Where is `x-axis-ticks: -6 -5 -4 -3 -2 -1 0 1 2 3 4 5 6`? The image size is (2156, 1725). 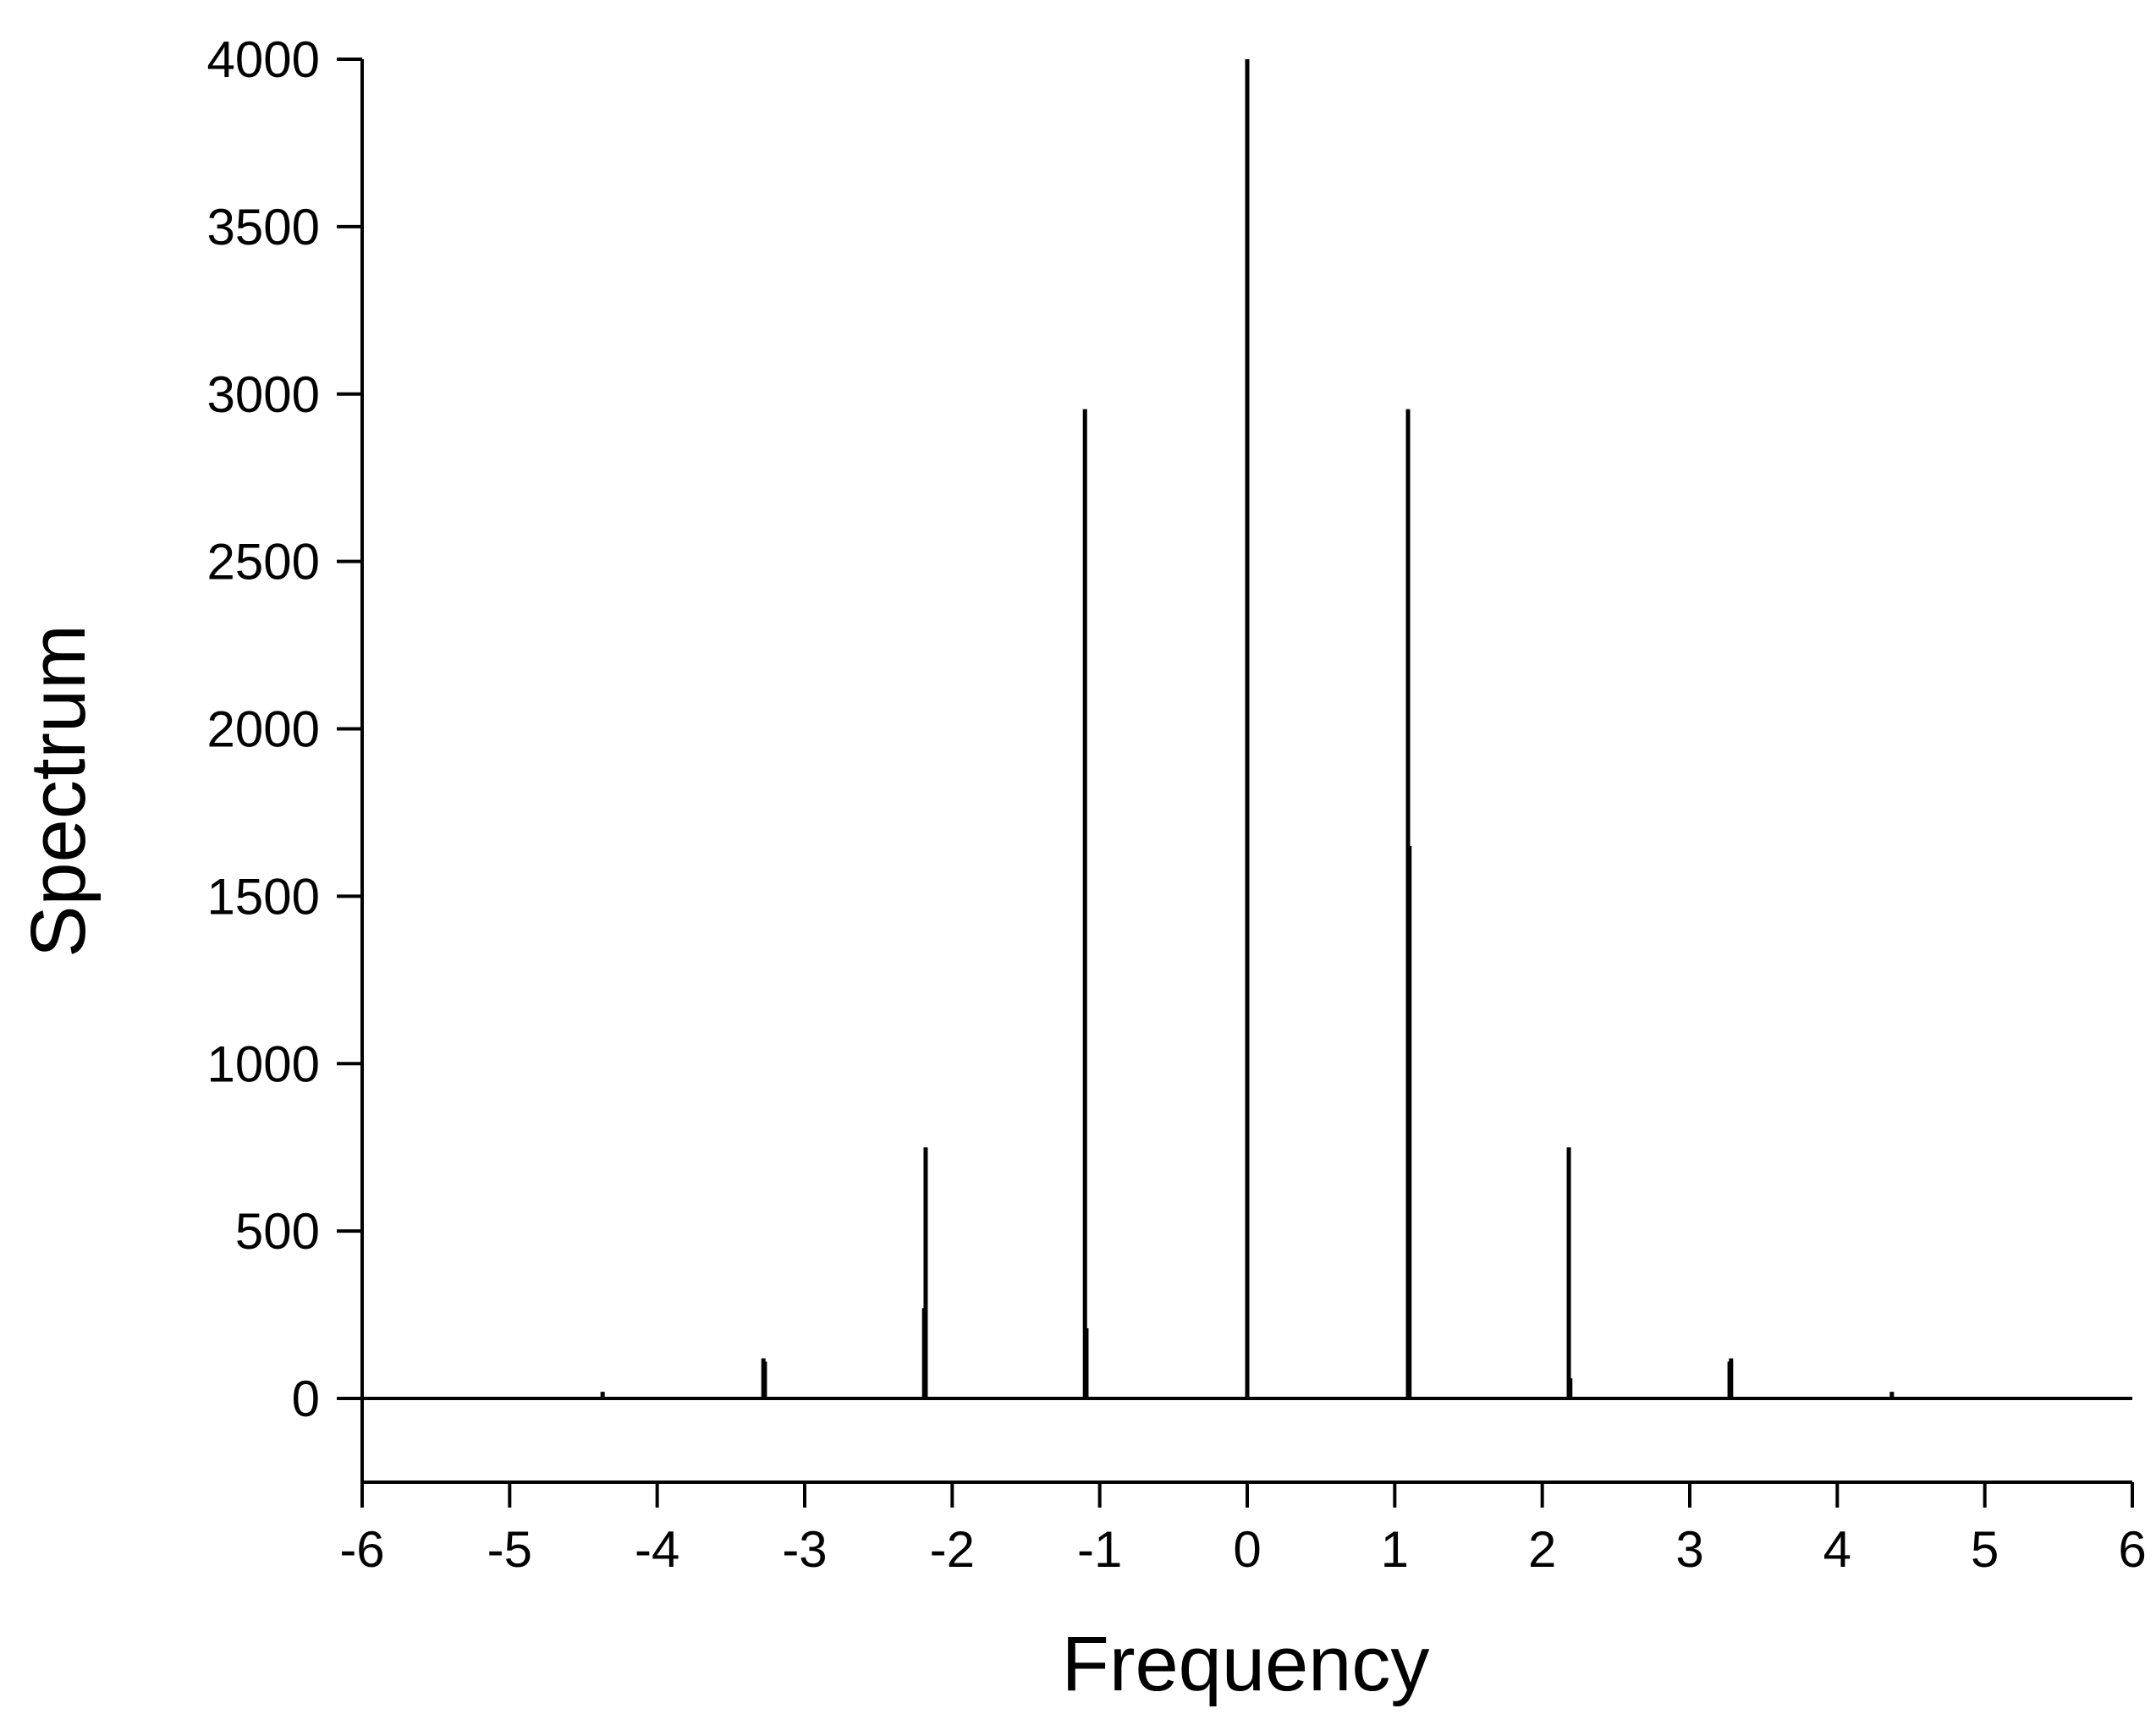
x-axis-ticks: -6 -5 -4 -3 -2 -1 0 1 2 3 4 5 6 is located at coordinates (1243, 1530).